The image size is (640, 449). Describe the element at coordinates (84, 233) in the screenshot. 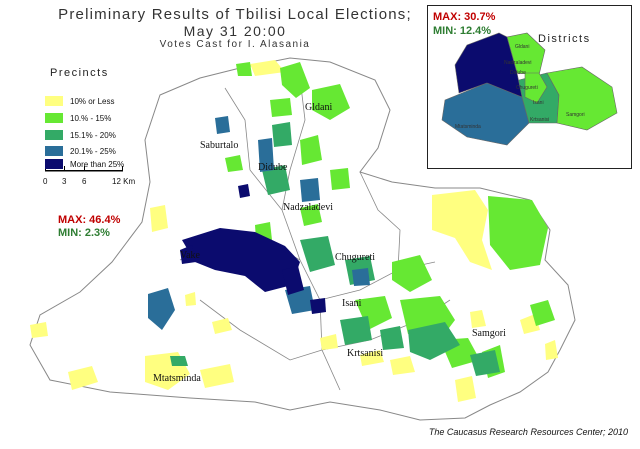

I see `main-min: MIN: 2.3%` at that location.